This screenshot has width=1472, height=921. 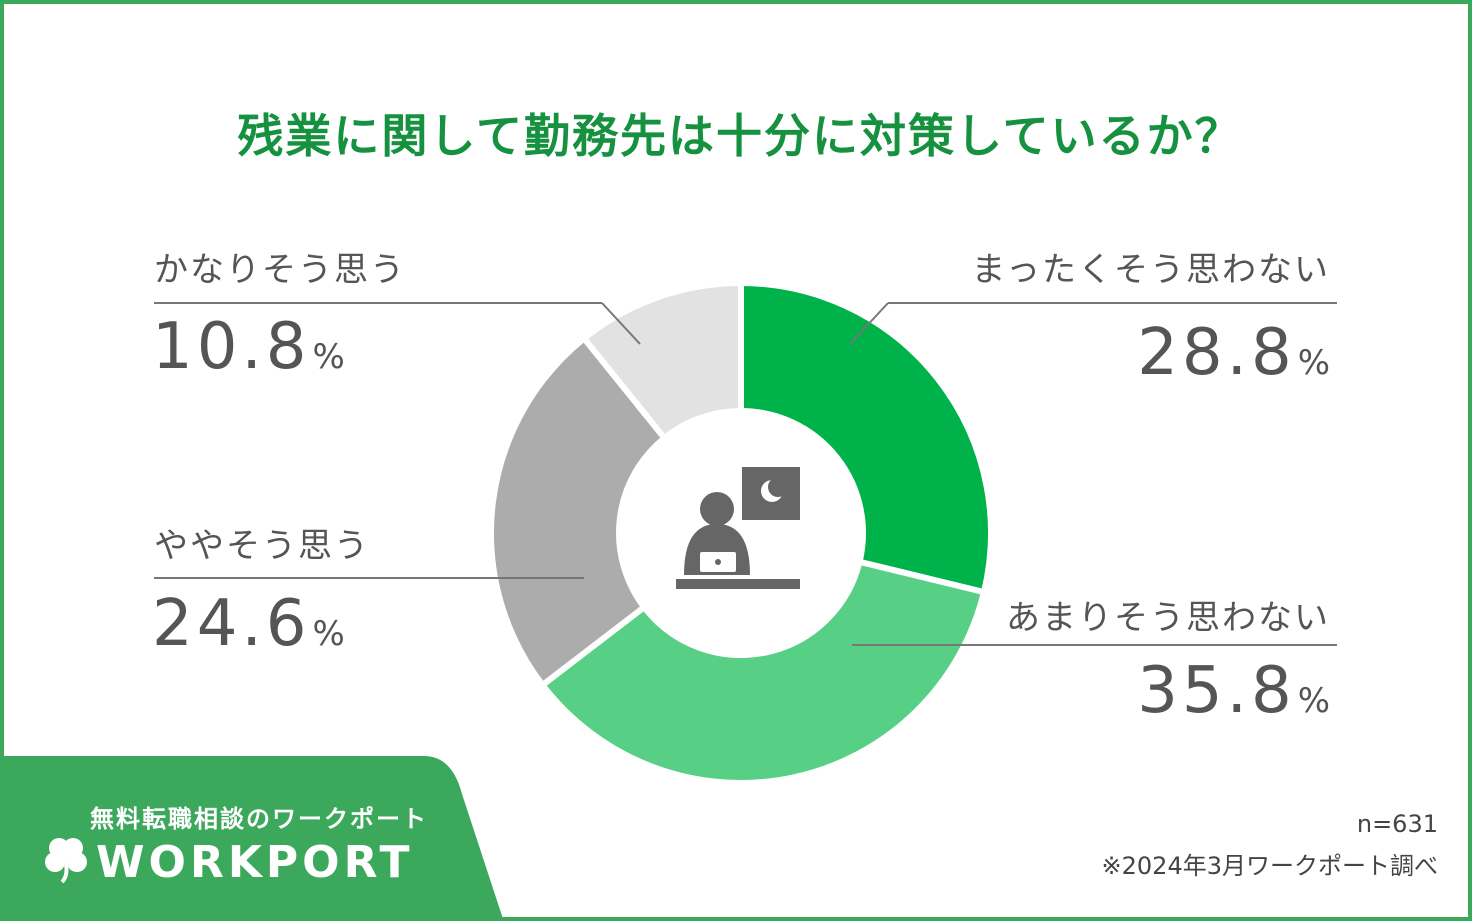 What do you see at coordinates (621, 323) in the screenshot?
I see `leader-line-kanari` at bounding box center [621, 323].